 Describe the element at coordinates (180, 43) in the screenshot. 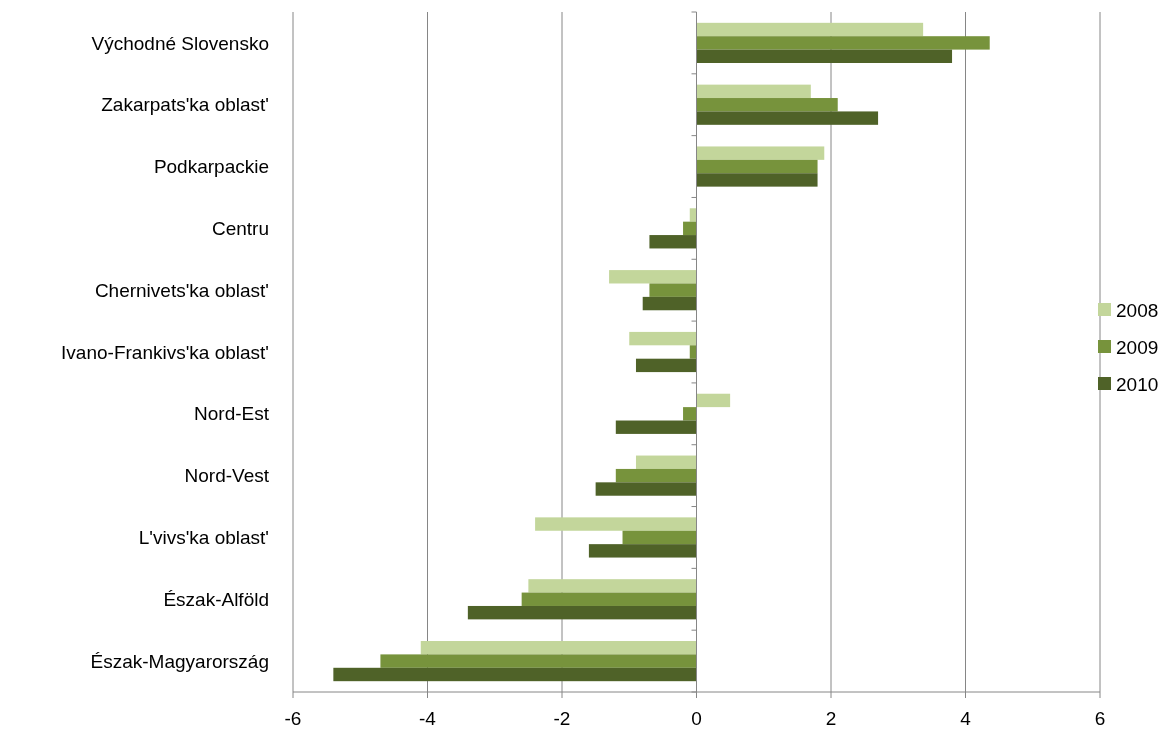

I see `y-tick-label: Východné Slovensko` at that location.